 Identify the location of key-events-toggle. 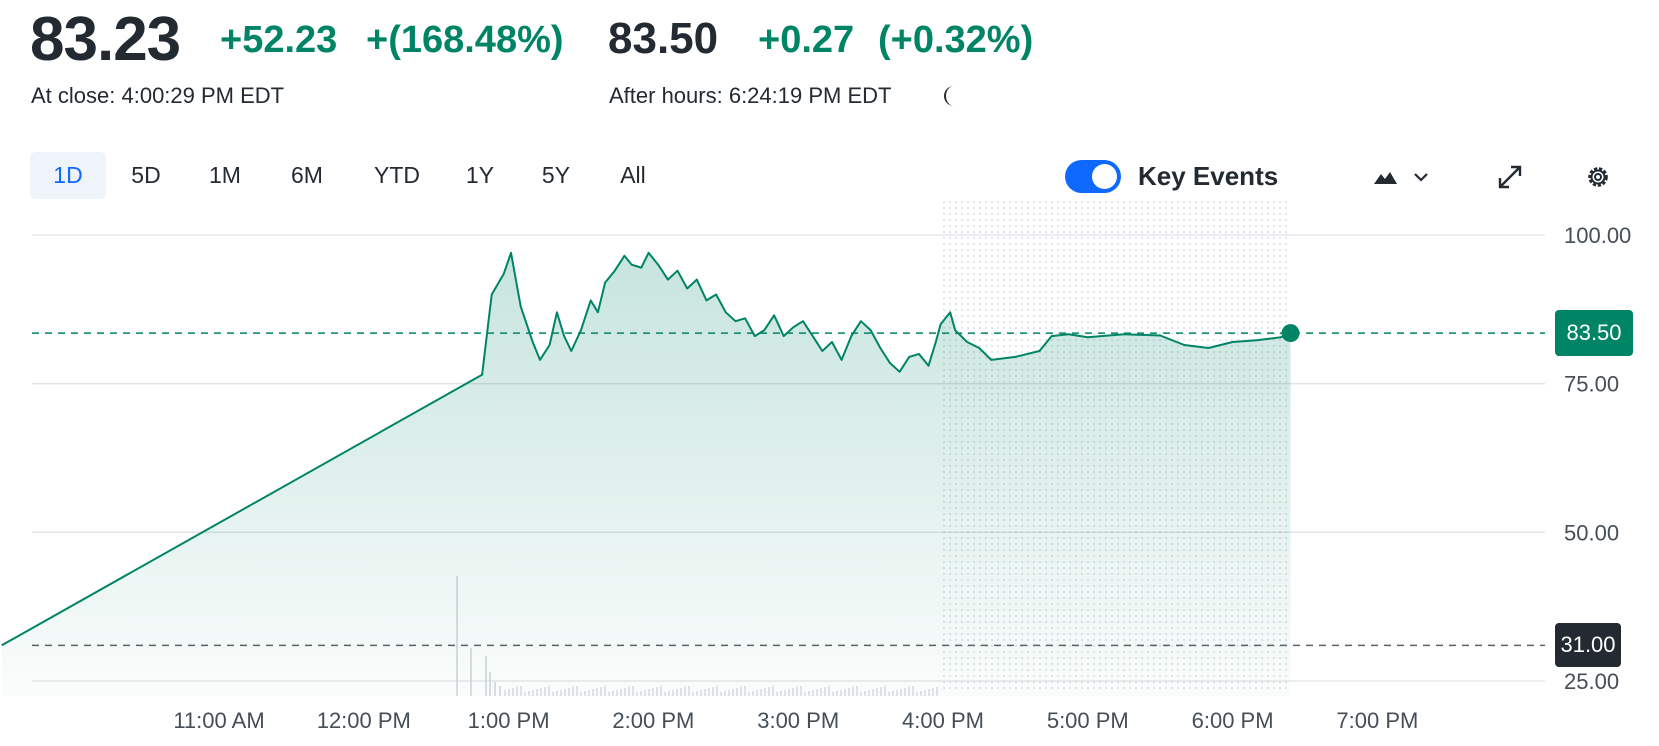
(1093, 176).